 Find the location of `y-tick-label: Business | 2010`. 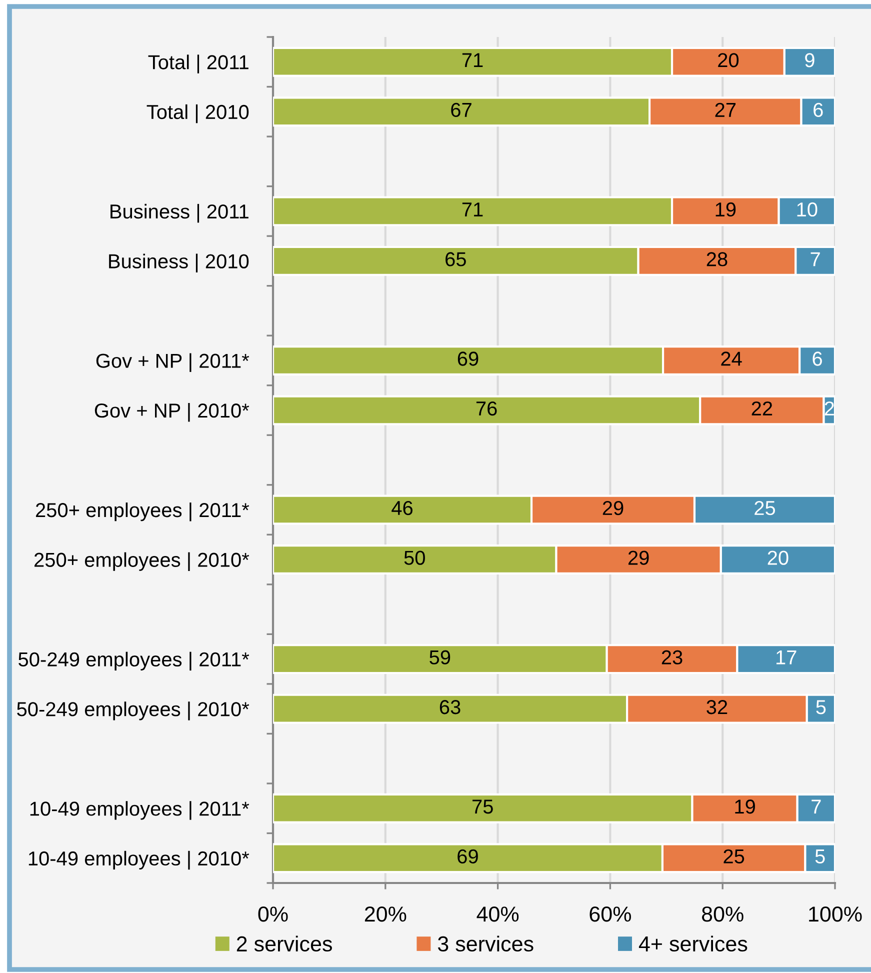

y-tick-label: Business | 2010 is located at coordinates (179, 263).